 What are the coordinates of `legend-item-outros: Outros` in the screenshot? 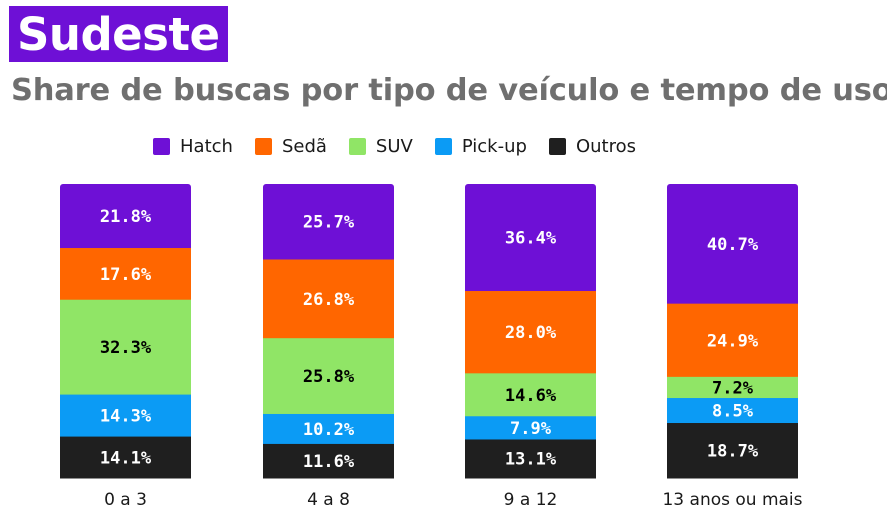 It's located at (592, 146).